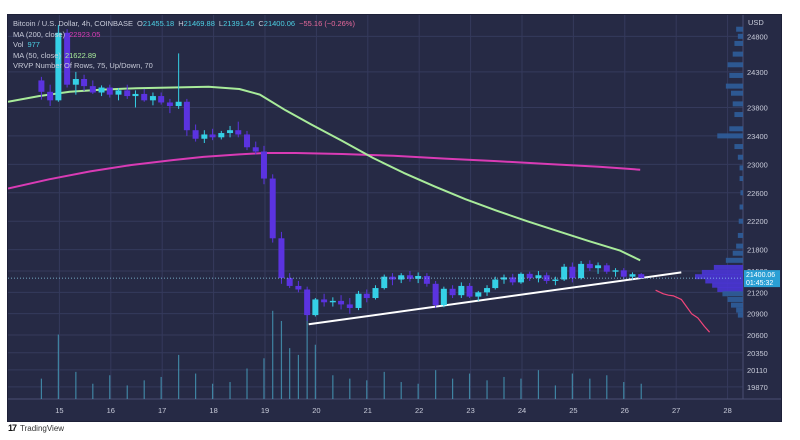 The image size is (800, 440). Describe the element at coordinates (184, 66) in the screenshot. I see `legend-vrvp-row: VRVP Number Of Rows, 75, Up/Down, 70` at that location.